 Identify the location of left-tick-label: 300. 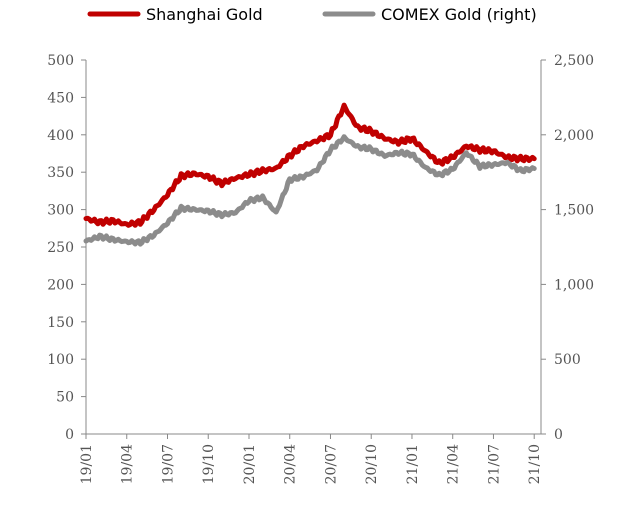
(60, 211).